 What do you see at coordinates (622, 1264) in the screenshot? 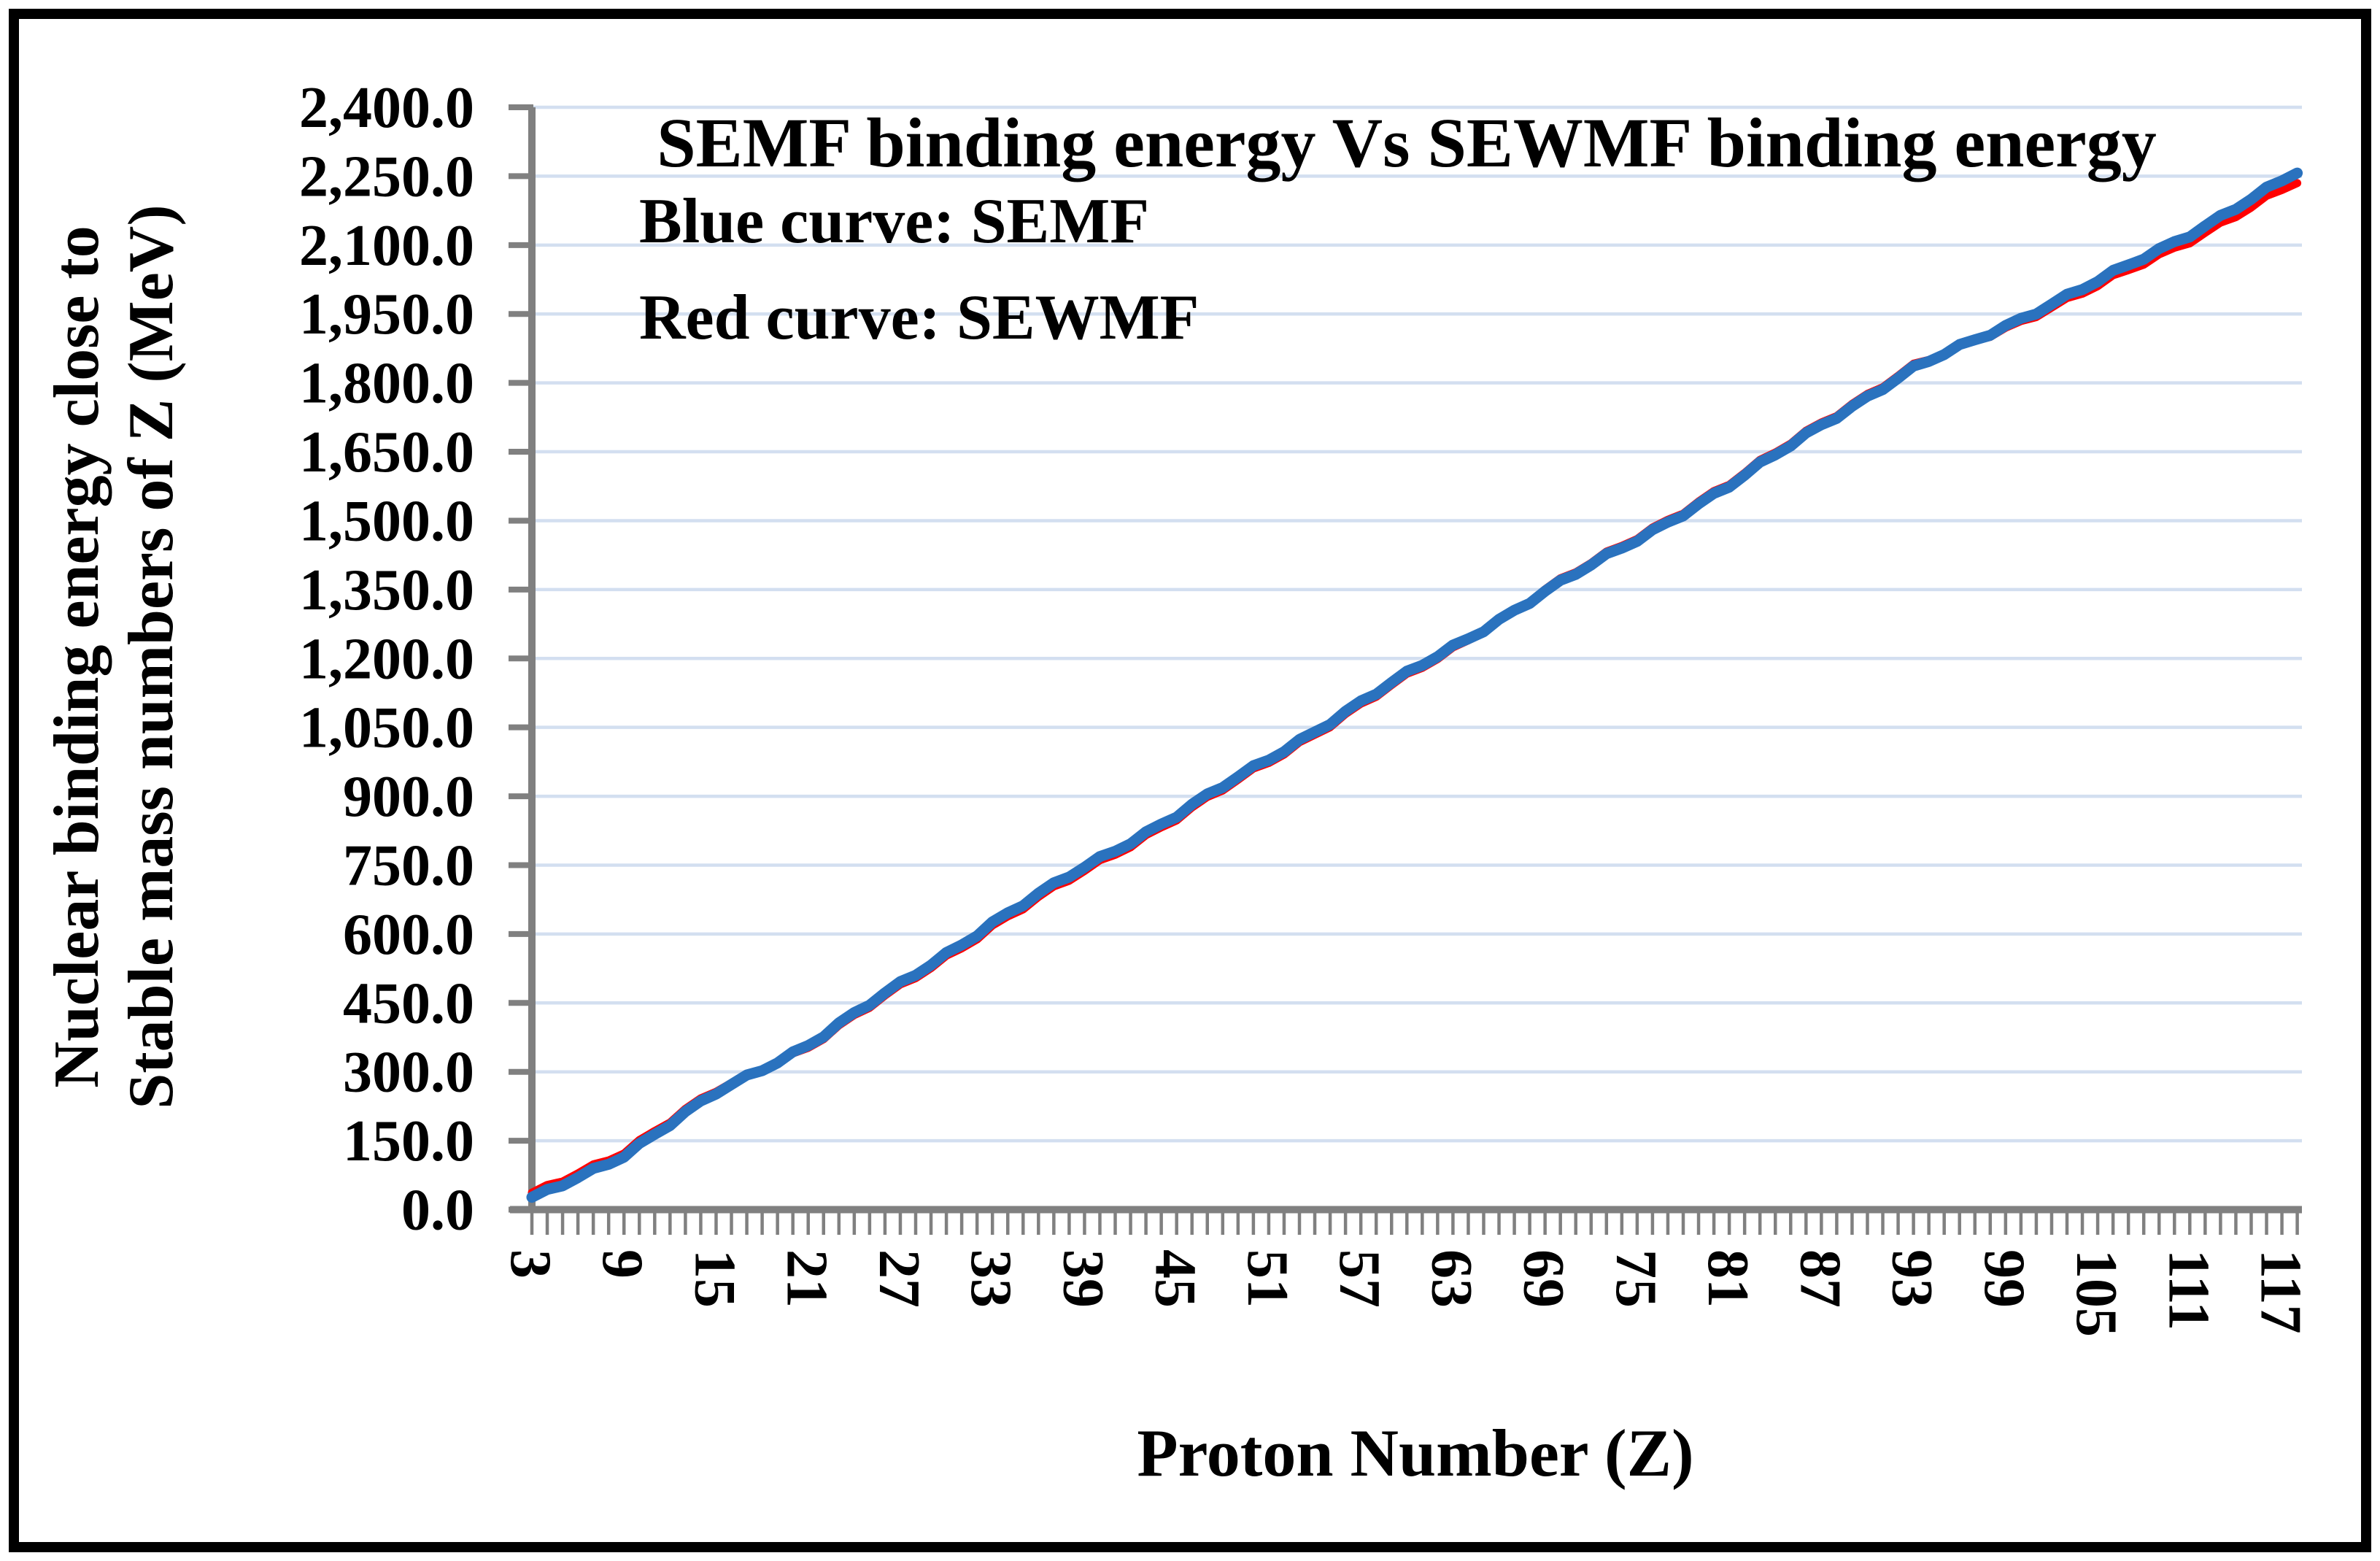
I see `x-tick-label: 9` at bounding box center [622, 1264].